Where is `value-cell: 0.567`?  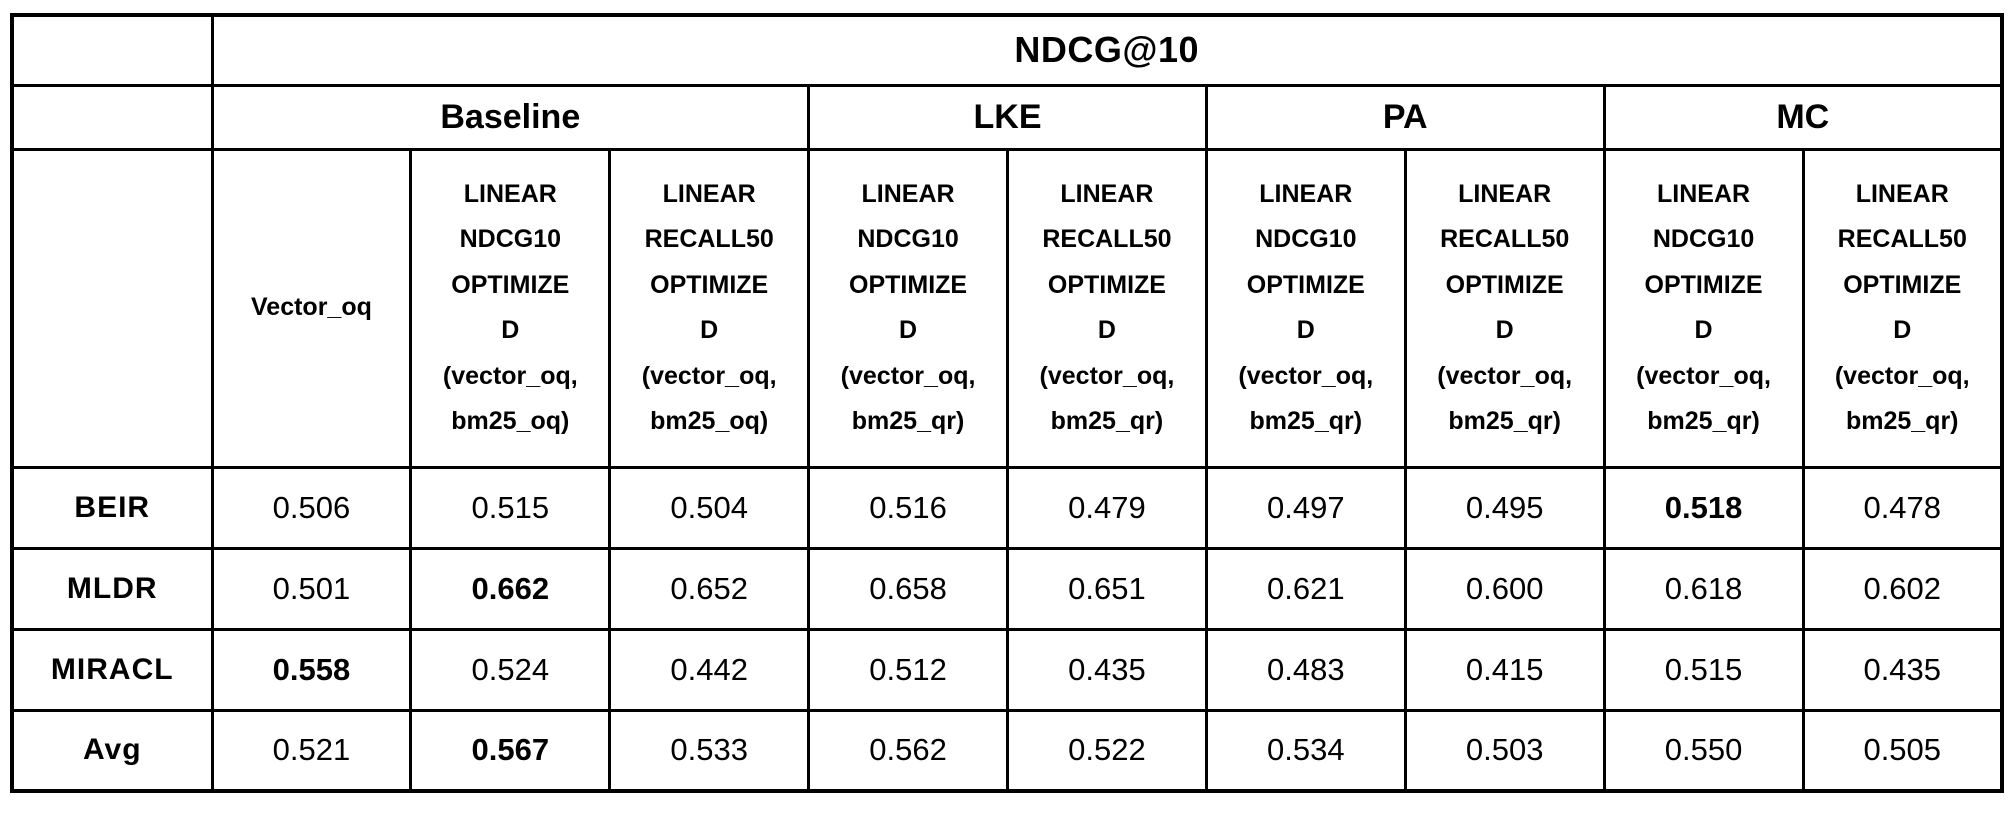 value-cell: 0.567 is located at coordinates (510, 750).